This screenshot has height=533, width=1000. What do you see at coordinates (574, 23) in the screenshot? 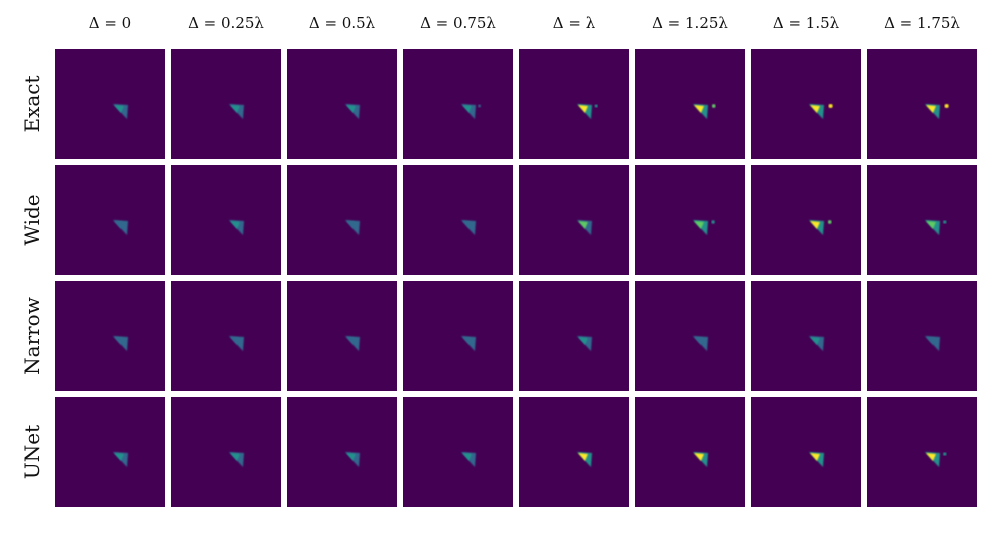
I see `column-header: Δ = λ` at bounding box center [574, 23].